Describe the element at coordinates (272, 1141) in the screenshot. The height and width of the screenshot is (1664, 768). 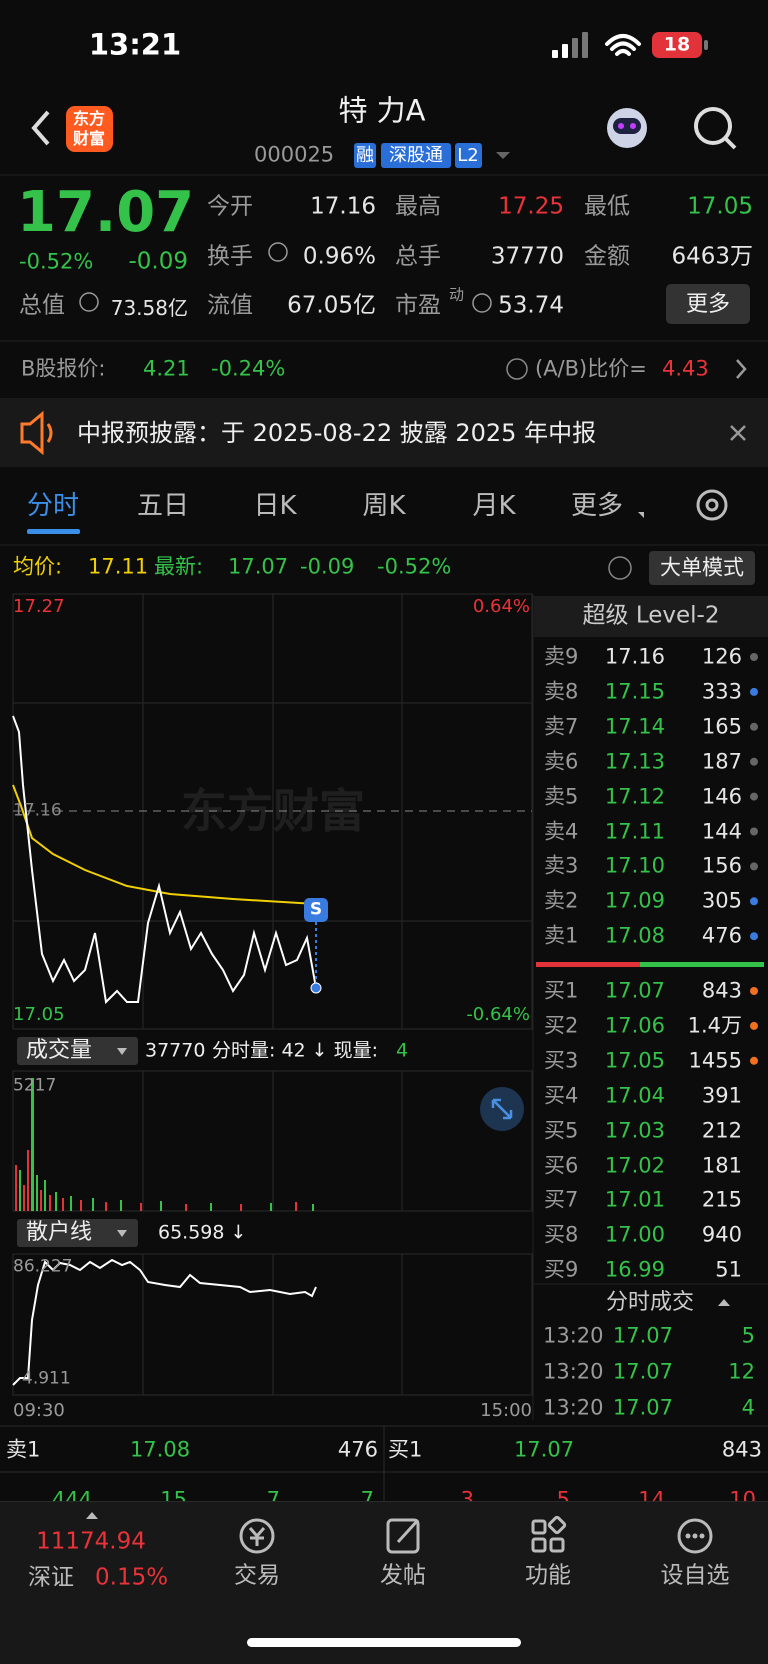
I see `volume-grid` at that location.